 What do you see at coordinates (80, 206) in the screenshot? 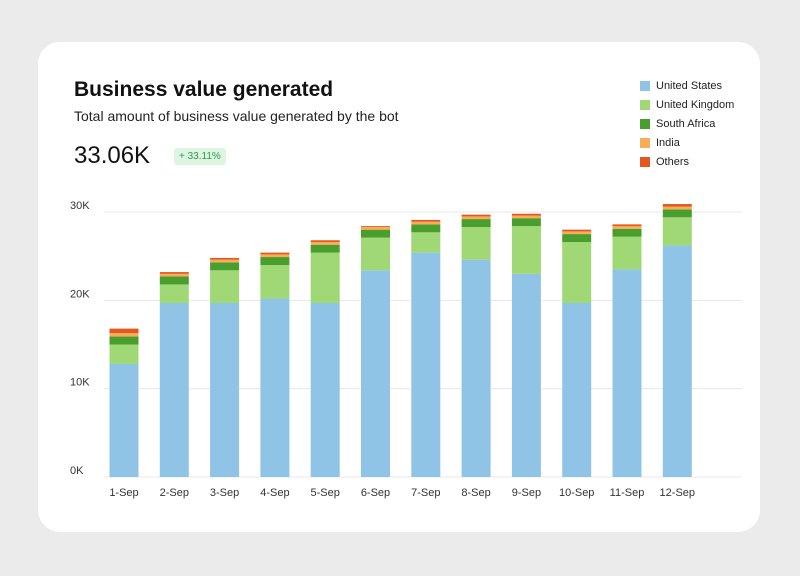
I see `y-tick-label: 30K` at bounding box center [80, 206].